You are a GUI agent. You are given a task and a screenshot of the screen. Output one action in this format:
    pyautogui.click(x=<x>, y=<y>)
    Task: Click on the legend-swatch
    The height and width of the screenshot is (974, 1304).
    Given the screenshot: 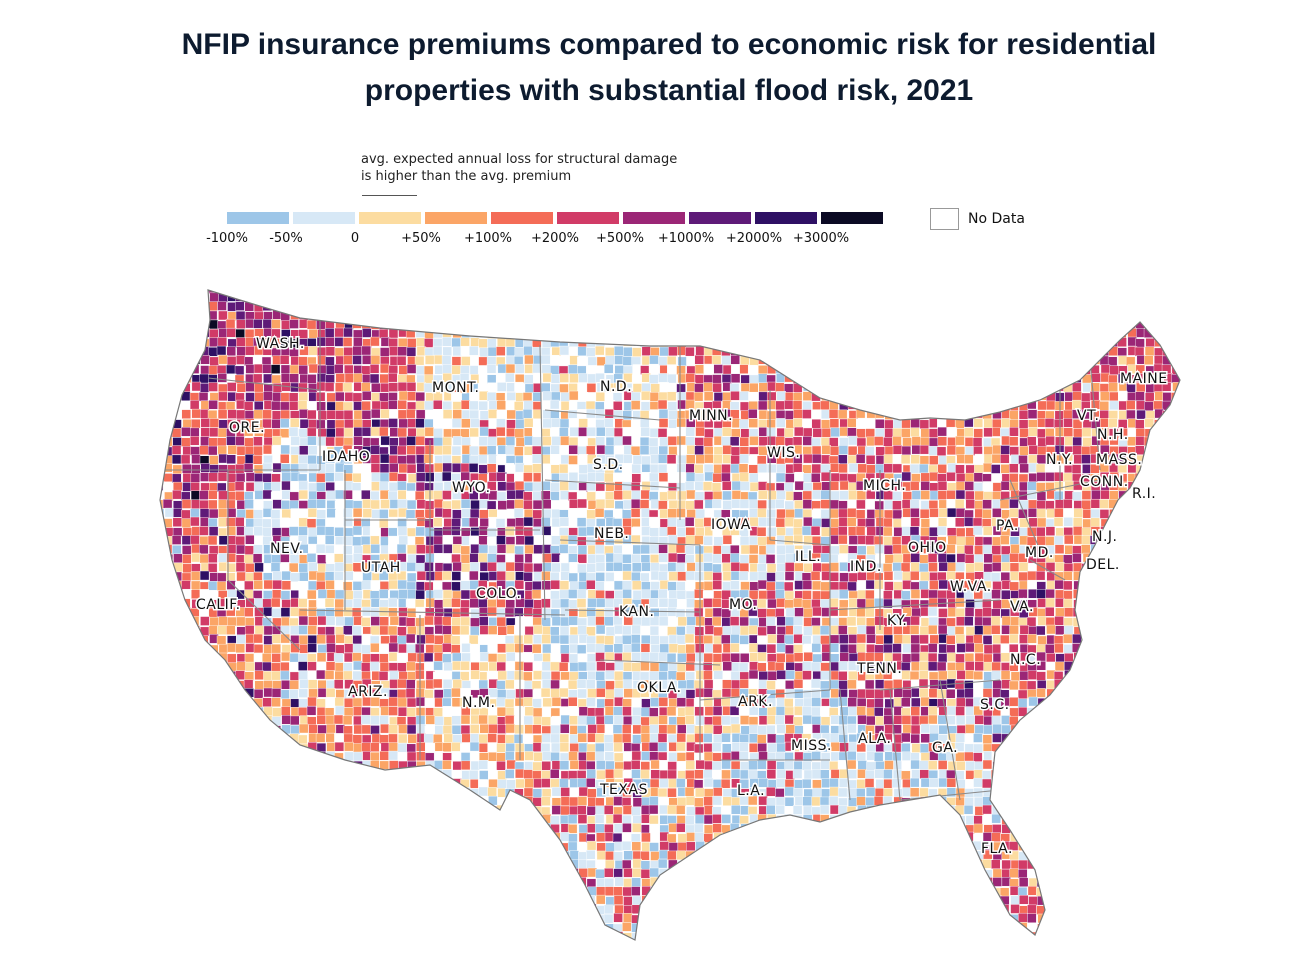 What is the action you would take?
    pyautogui.click(x=786, y=218)
    